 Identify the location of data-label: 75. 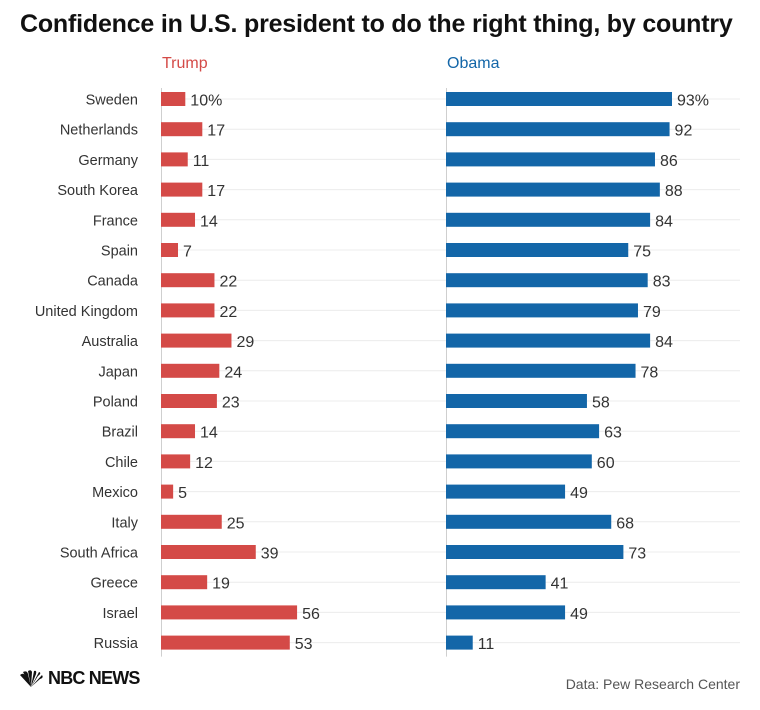
(642, 252).